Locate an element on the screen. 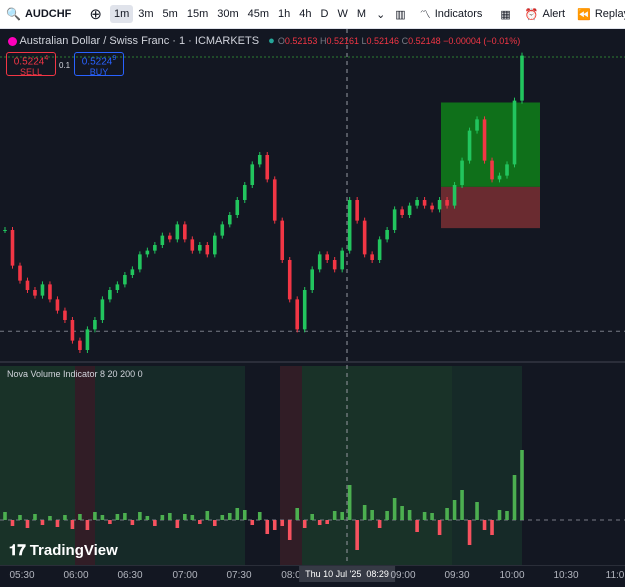 This screenshot has height=587, width=625. indicators-button: Indicators is located at coordinates (458, 14).